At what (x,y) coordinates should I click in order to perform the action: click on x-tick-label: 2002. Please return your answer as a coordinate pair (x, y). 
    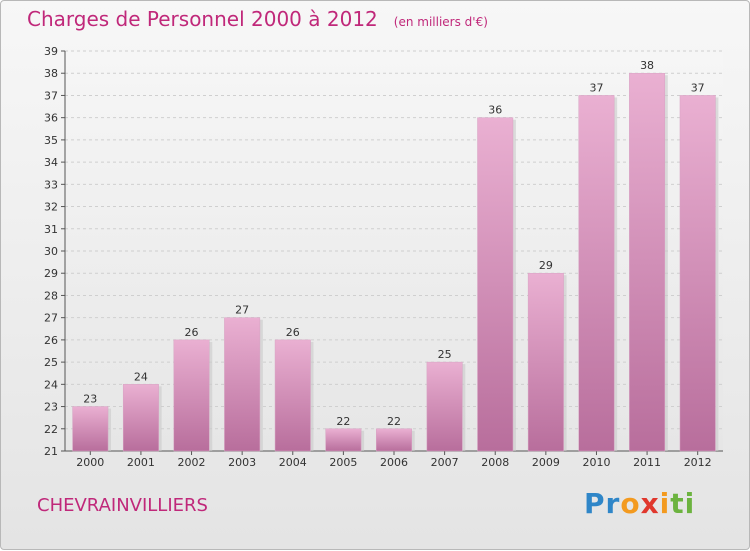
    Looking at the image, I should click on (192, 462).